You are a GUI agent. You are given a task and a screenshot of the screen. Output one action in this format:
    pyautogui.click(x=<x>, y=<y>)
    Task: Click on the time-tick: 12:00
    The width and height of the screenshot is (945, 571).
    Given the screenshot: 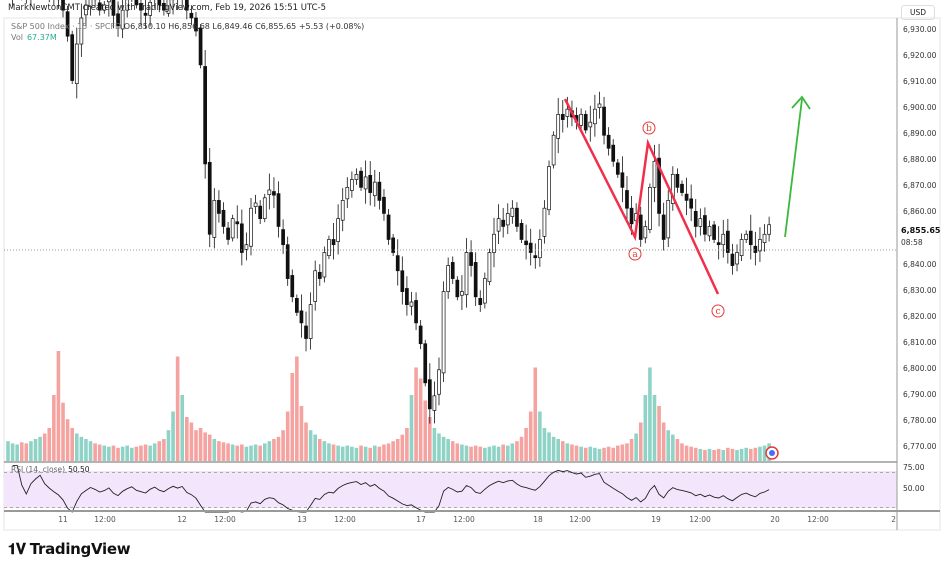 What is the action you would take?
    pyautogui.click(x=700, y=519)
    